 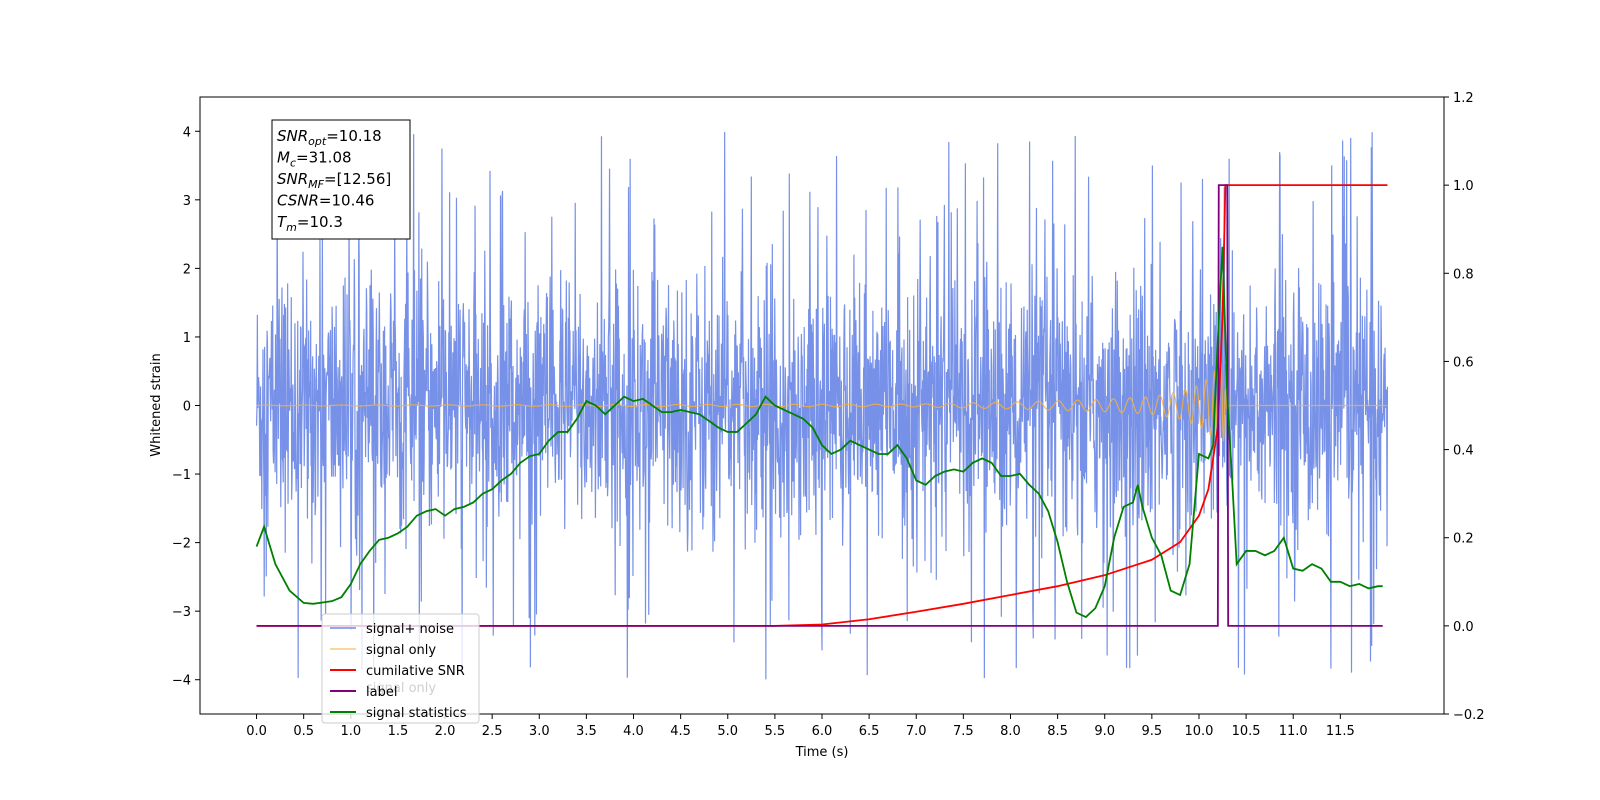 I want to click on x-tick-label: 10.5, so click(x=1246, y=731).